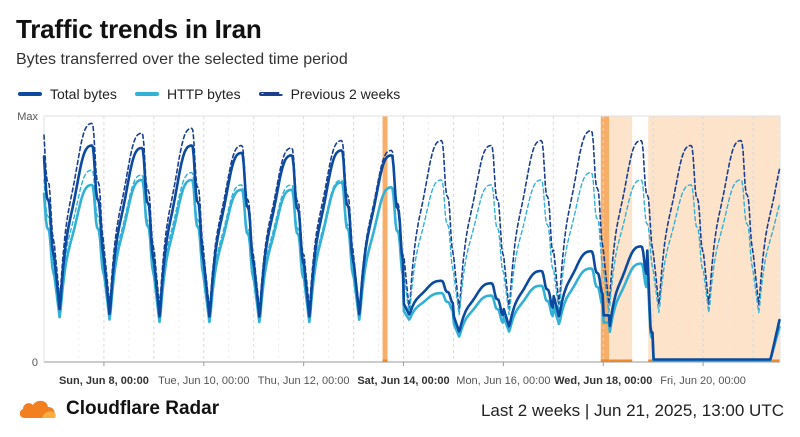 The image size is (800, 437). Describe the element at coordinates (27, 117) in the screenshot. I see `y-tick-label-max: Max` at that location.